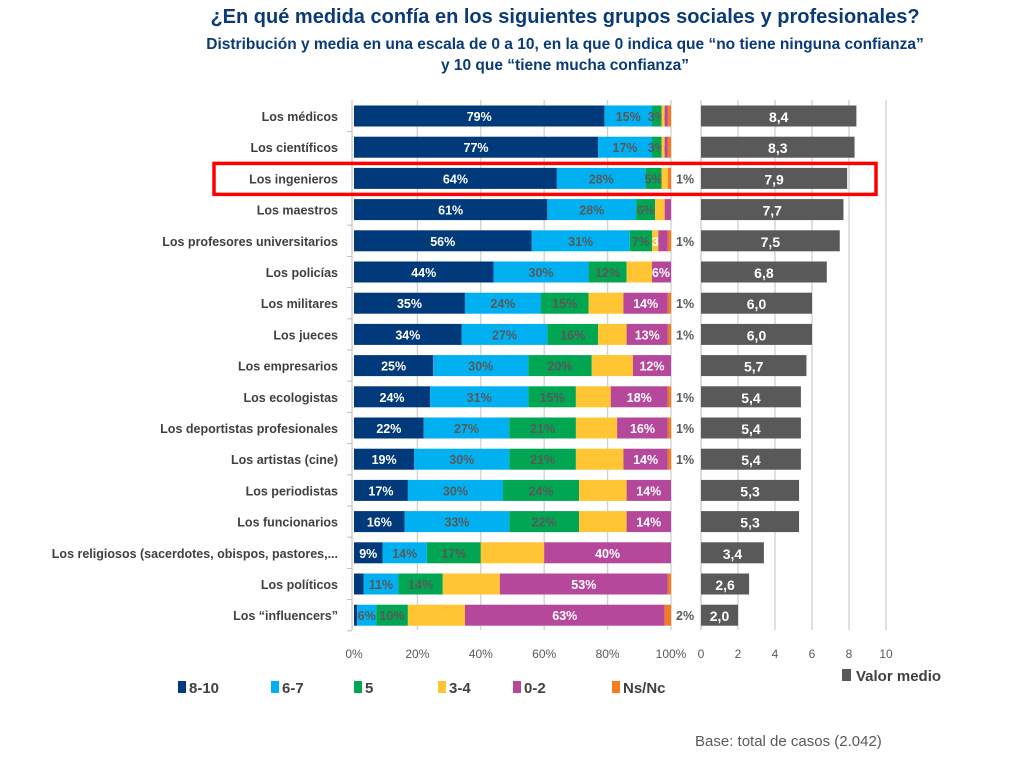 This screenshot has width=1024, height=777. I want to click on mean-value-label: 6,0, so click(757, 335).